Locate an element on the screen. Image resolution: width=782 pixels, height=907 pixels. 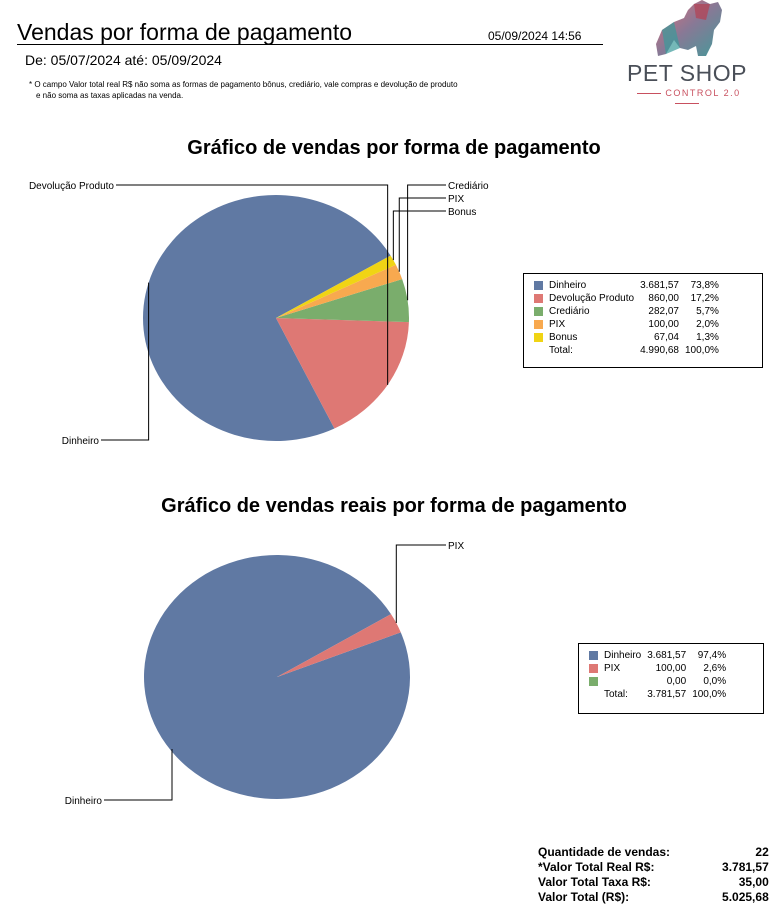
legend2-row: PIX 100,00 2,6% is located at coordinates (657, 668).